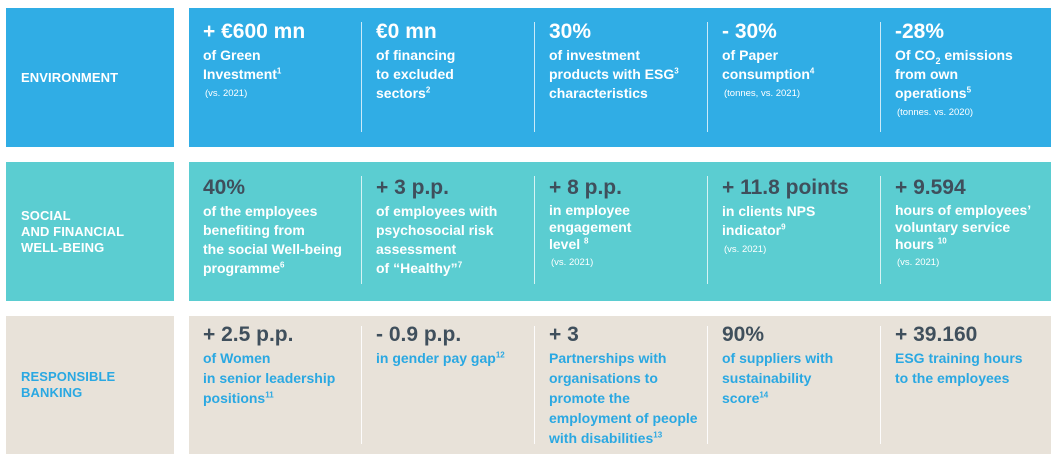  I want to click on kpi-value: + €600 mn, so click(254, 31).